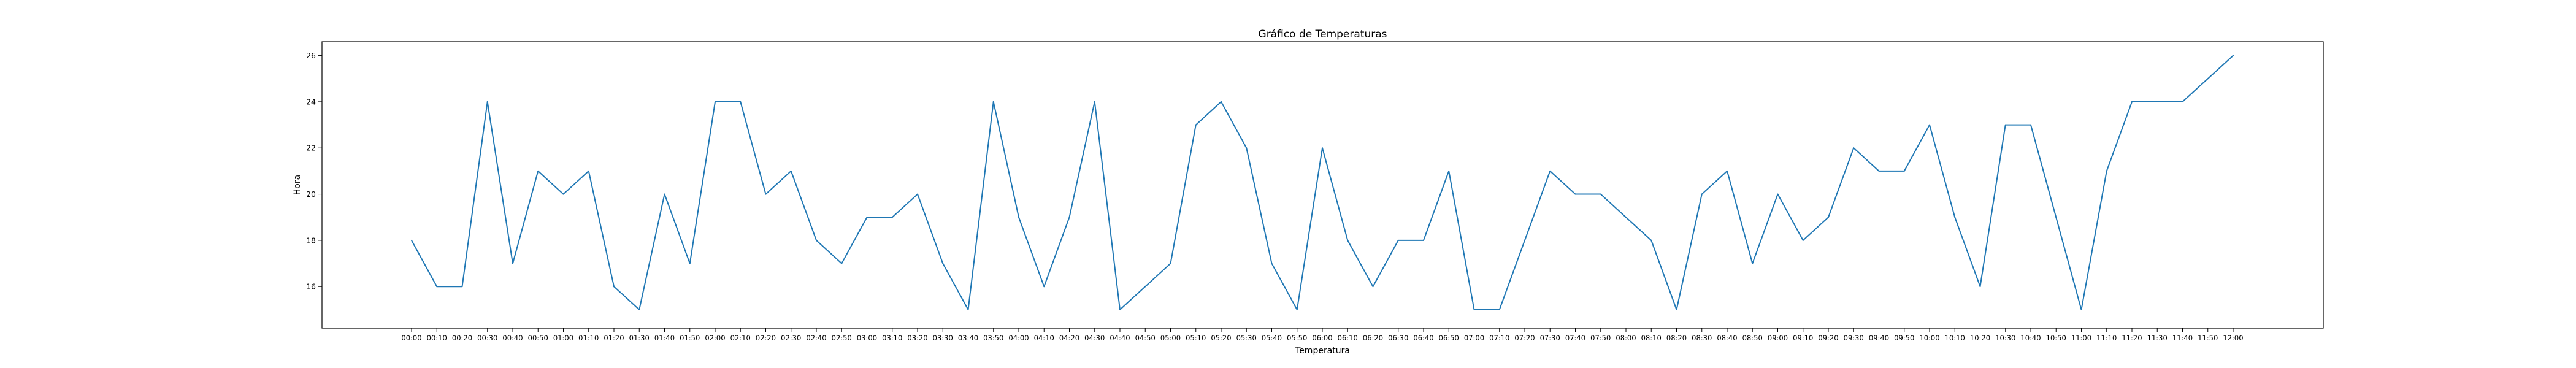 The width and height of the screenshot is (2576, 368). What do you see at coordinates (1727, 338) in the screenshot?
I see `x-tick-label: 08:40` at bounding box center [1727, 338].